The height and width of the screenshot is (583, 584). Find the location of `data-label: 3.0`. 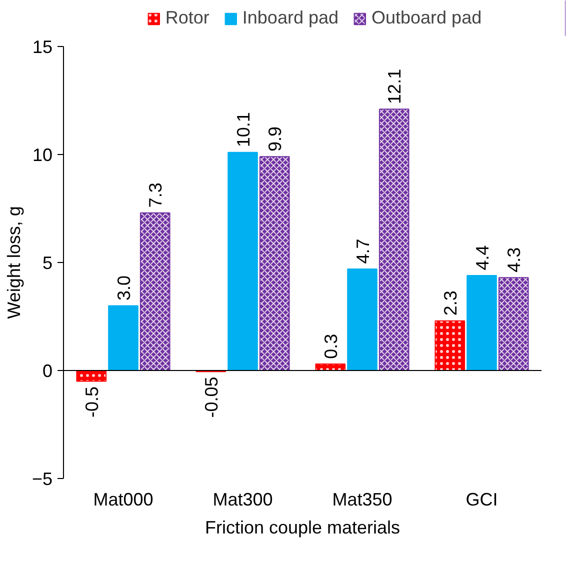

data-label: 3.0 is located at coordinates (124, 288).